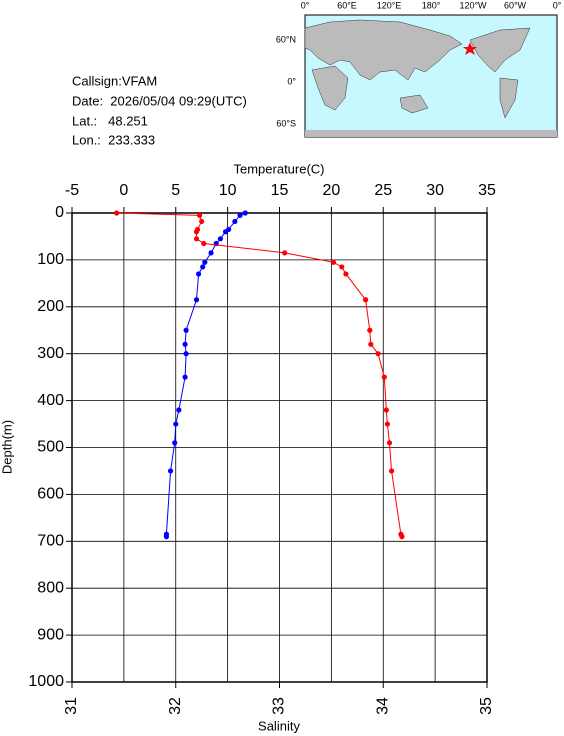 The height and width of the screenshot is (736, 564). I want to click on map-lon-label: 60°W, so click(515, 5).